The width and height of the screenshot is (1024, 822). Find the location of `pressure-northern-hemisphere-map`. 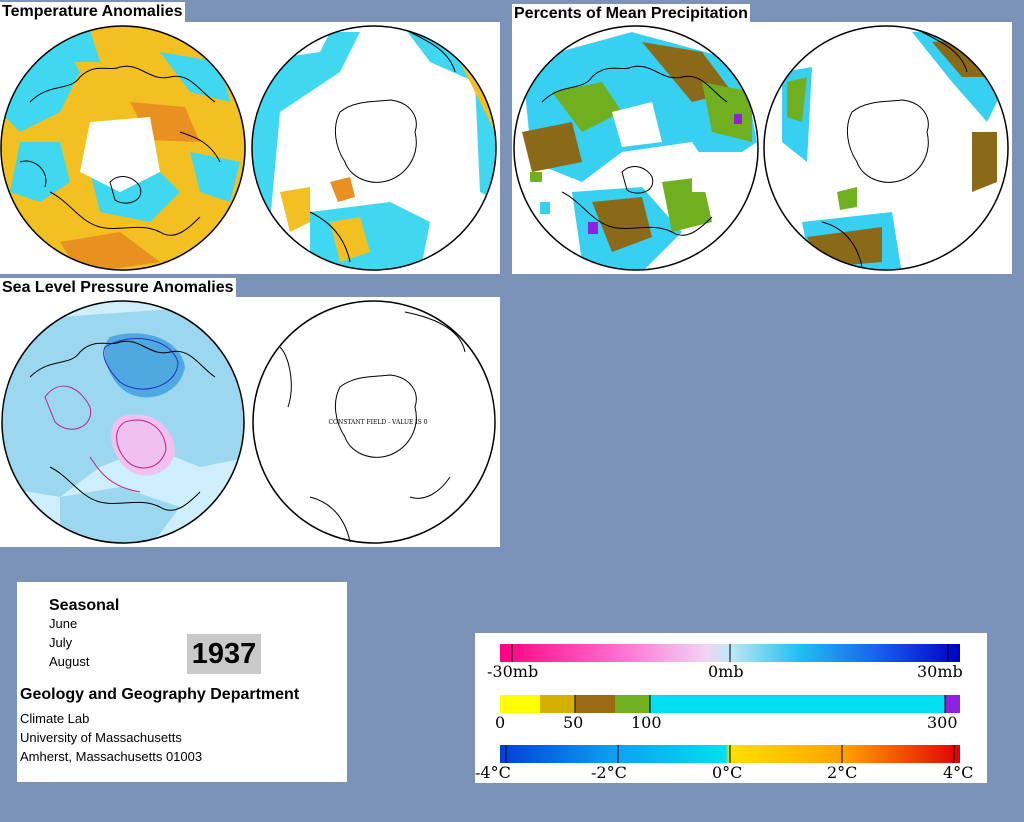

pressure-northern-hemisphere-map is located at coordinates (123, 422).